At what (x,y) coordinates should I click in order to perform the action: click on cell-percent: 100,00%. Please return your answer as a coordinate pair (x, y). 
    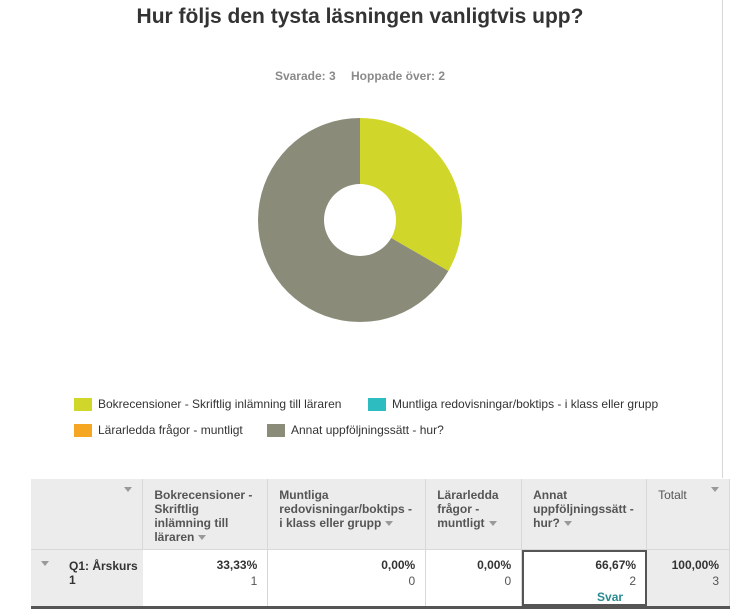
    Looking at the image, I should click on (695, 565).